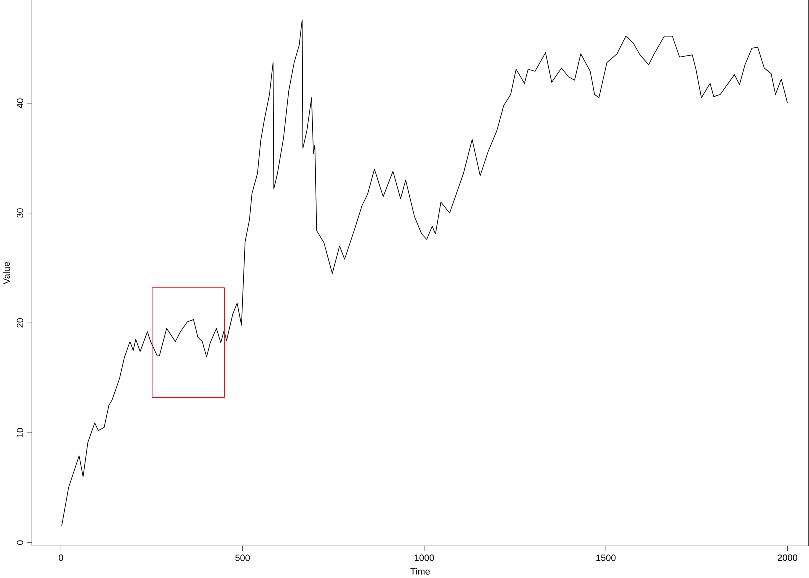 Image resolution: width=809 pixels, height=578 pixels. What do you see at coordinates (20, 323) in the screenshot?
I see `y-tick-label: 20` at bounding box center [20, 323].